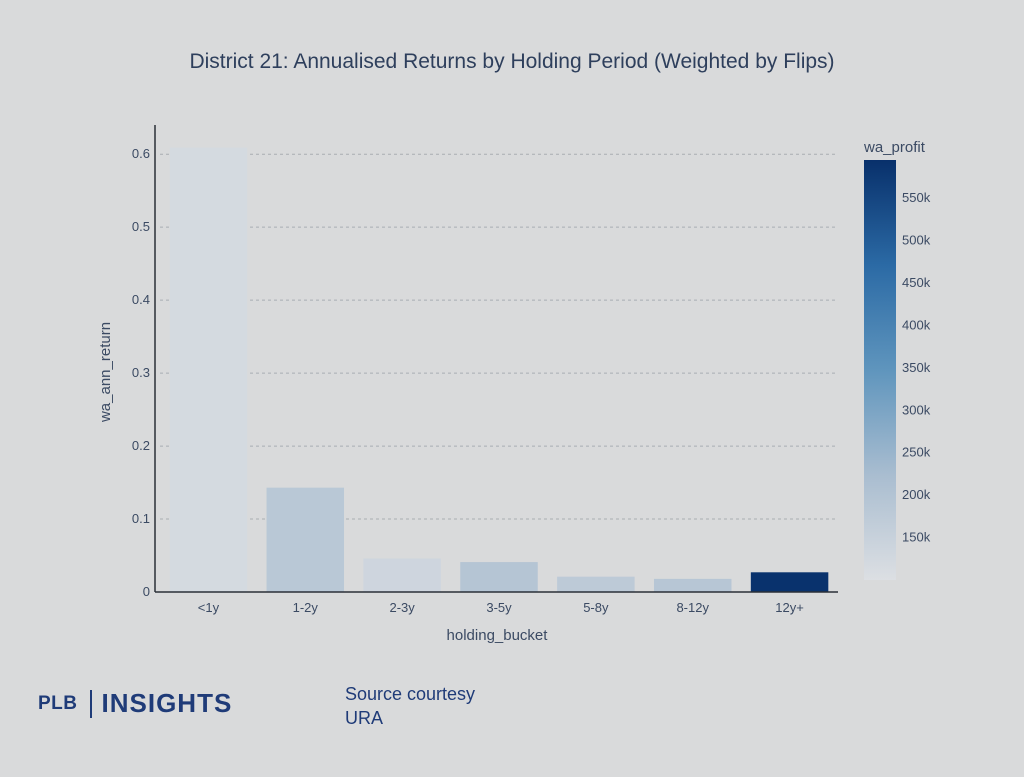  What do you see at coordinates (880, 370) in the screenshot?
I see `colorbar` at bounding box center [880, 370].